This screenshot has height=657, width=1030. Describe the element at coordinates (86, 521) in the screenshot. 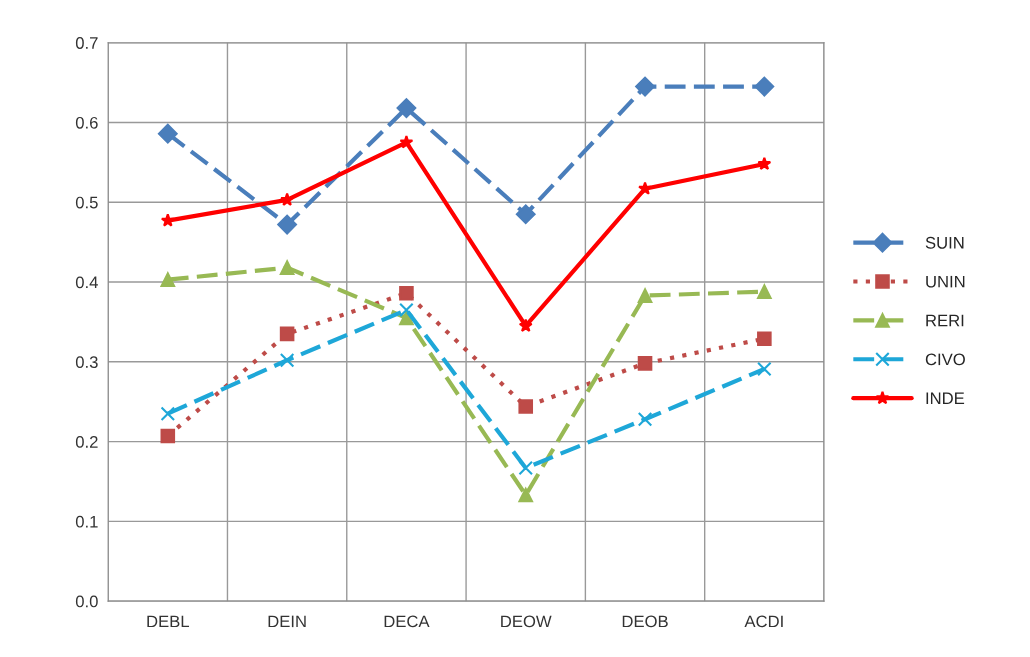

I see `y-tick-label: 0.1` at that location.